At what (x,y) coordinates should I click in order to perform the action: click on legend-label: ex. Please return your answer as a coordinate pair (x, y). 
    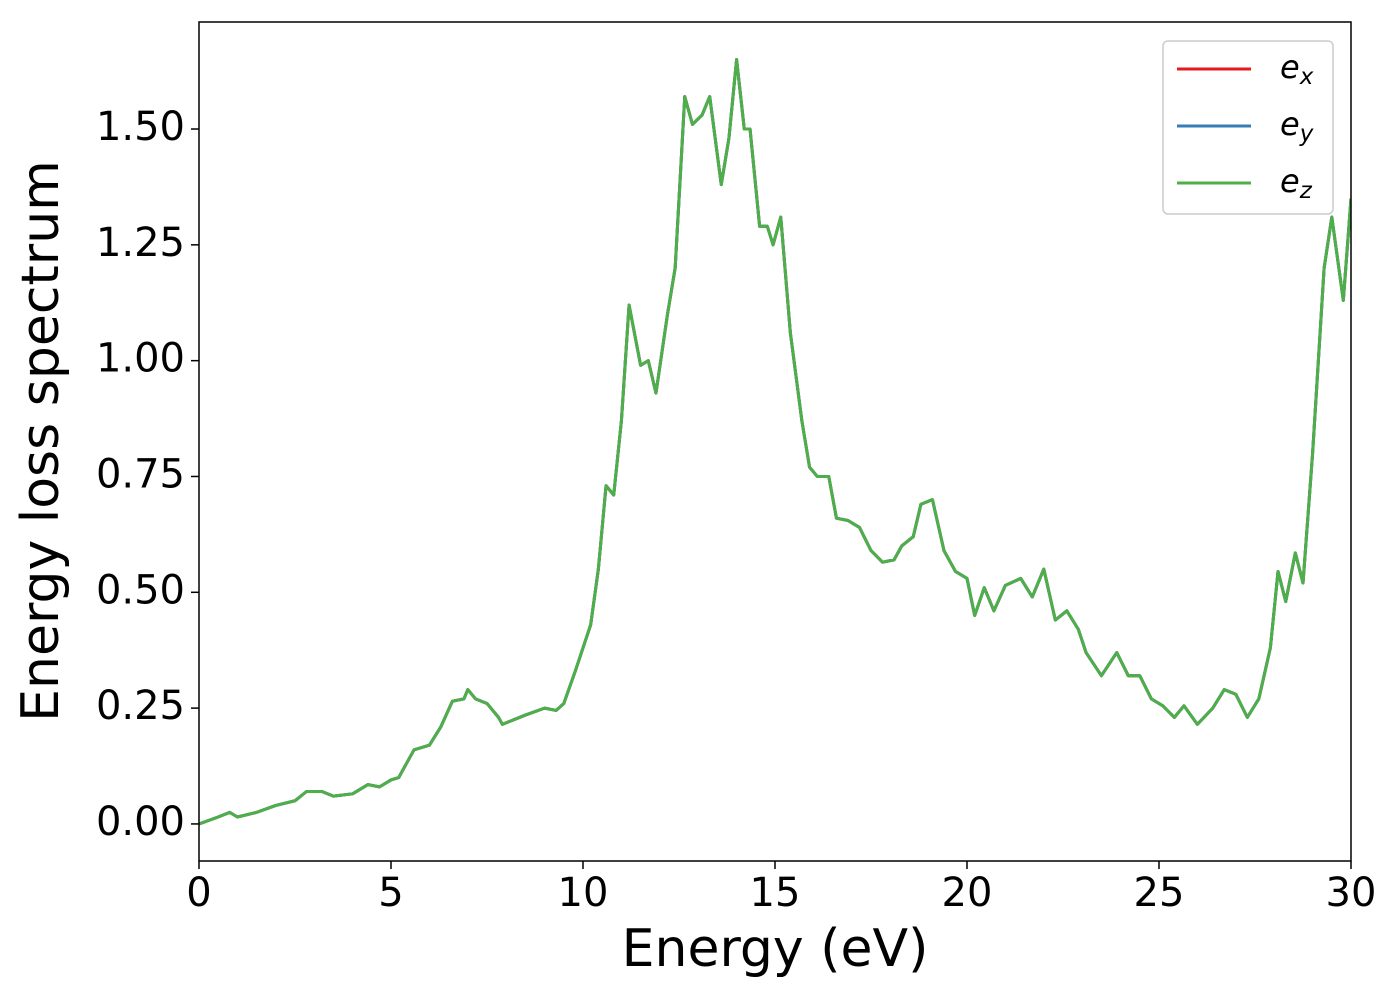
    Looking at the image, I should click on (1297, 69).